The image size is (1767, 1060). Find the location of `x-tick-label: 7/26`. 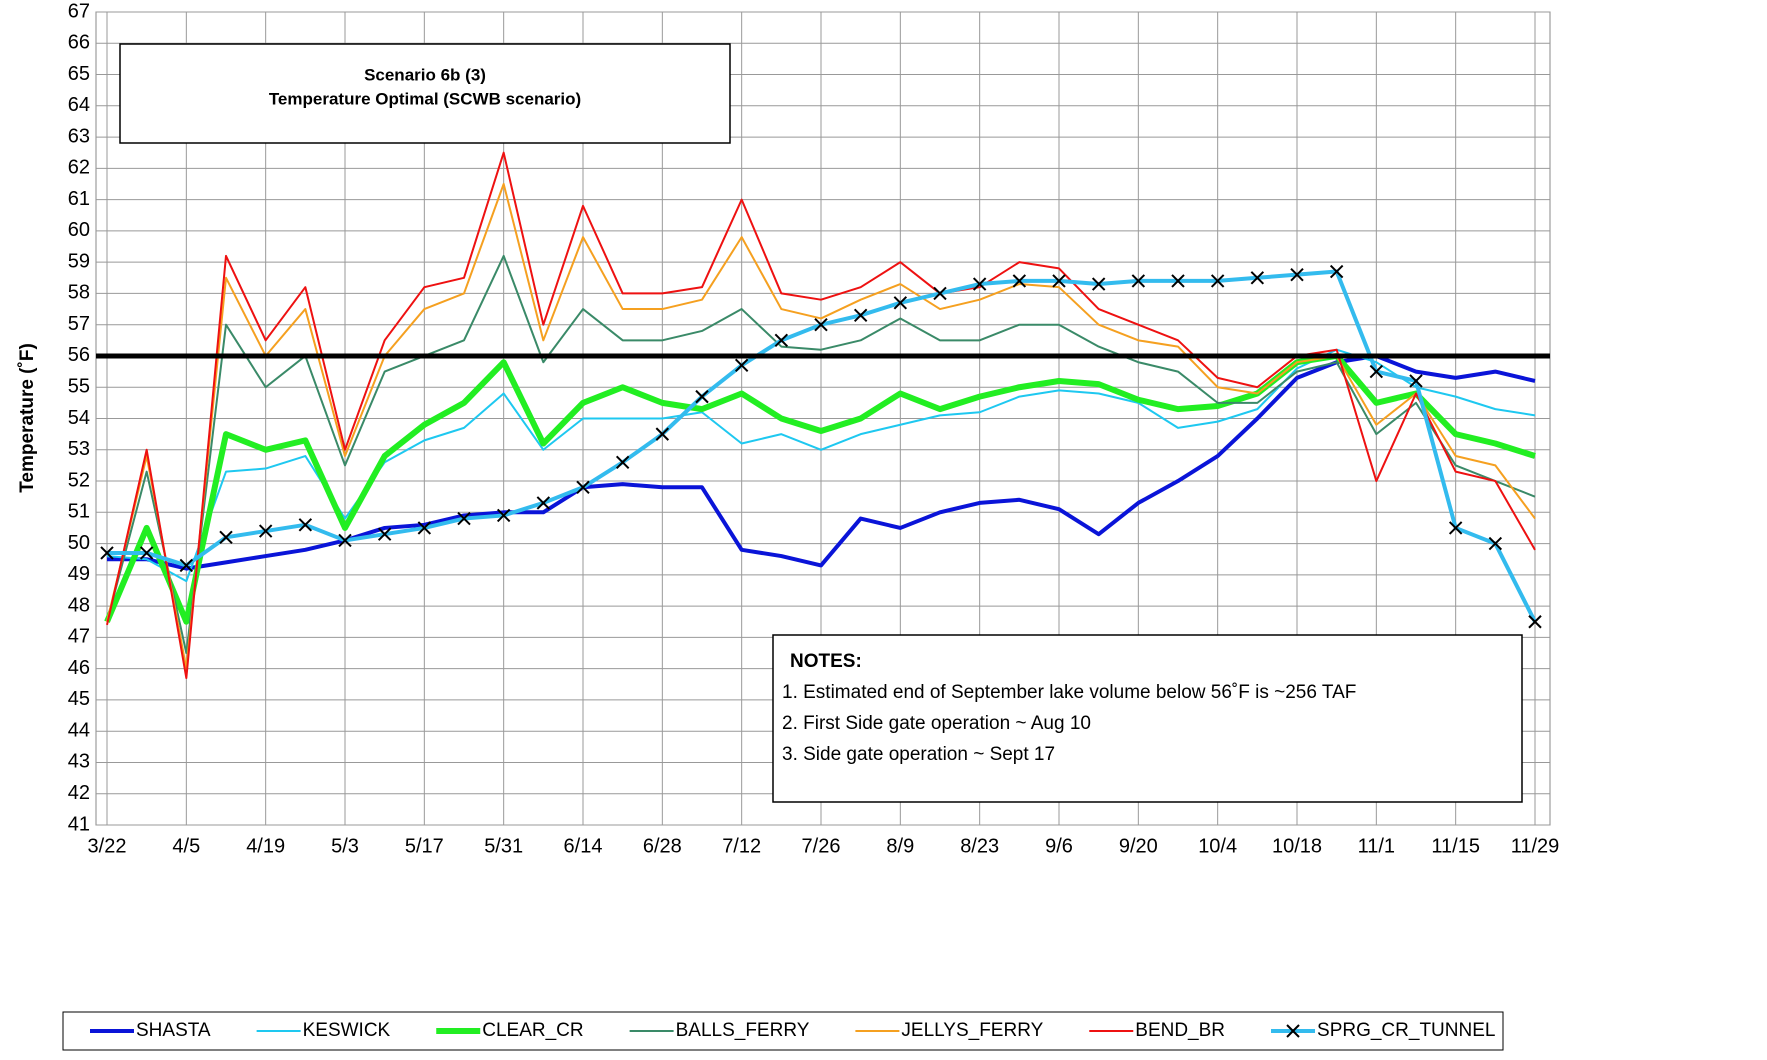

x-tick-label: 7/26 is located at coordinates (821, 846).